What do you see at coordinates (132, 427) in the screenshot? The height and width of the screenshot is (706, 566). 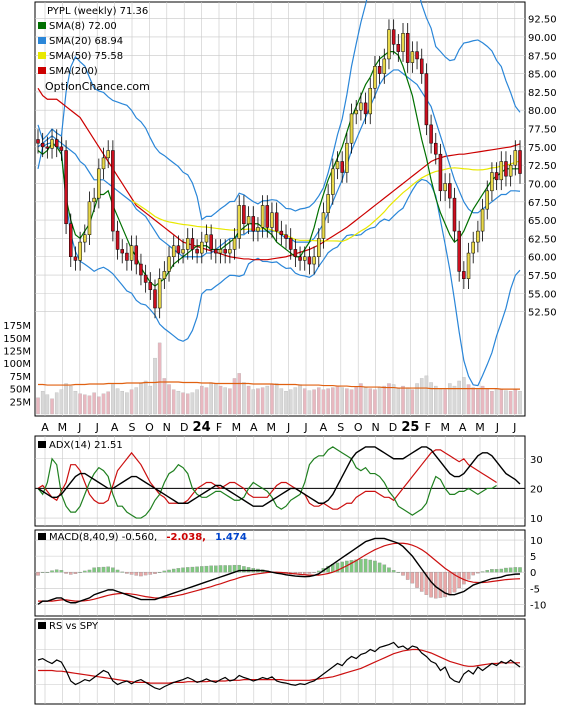 I see `x-axis-label: S` at bounding box center [132, 427].